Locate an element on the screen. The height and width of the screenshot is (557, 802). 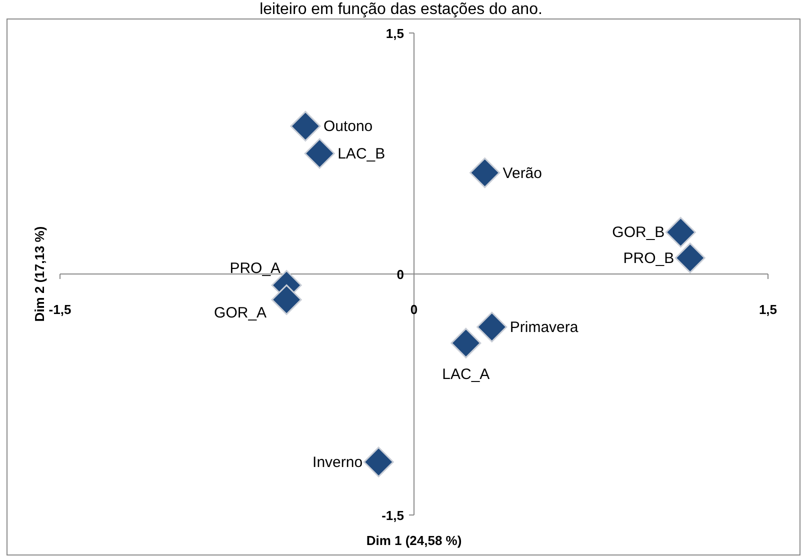
x-tick-label: -1,5 is located at coordinates (60, 309).